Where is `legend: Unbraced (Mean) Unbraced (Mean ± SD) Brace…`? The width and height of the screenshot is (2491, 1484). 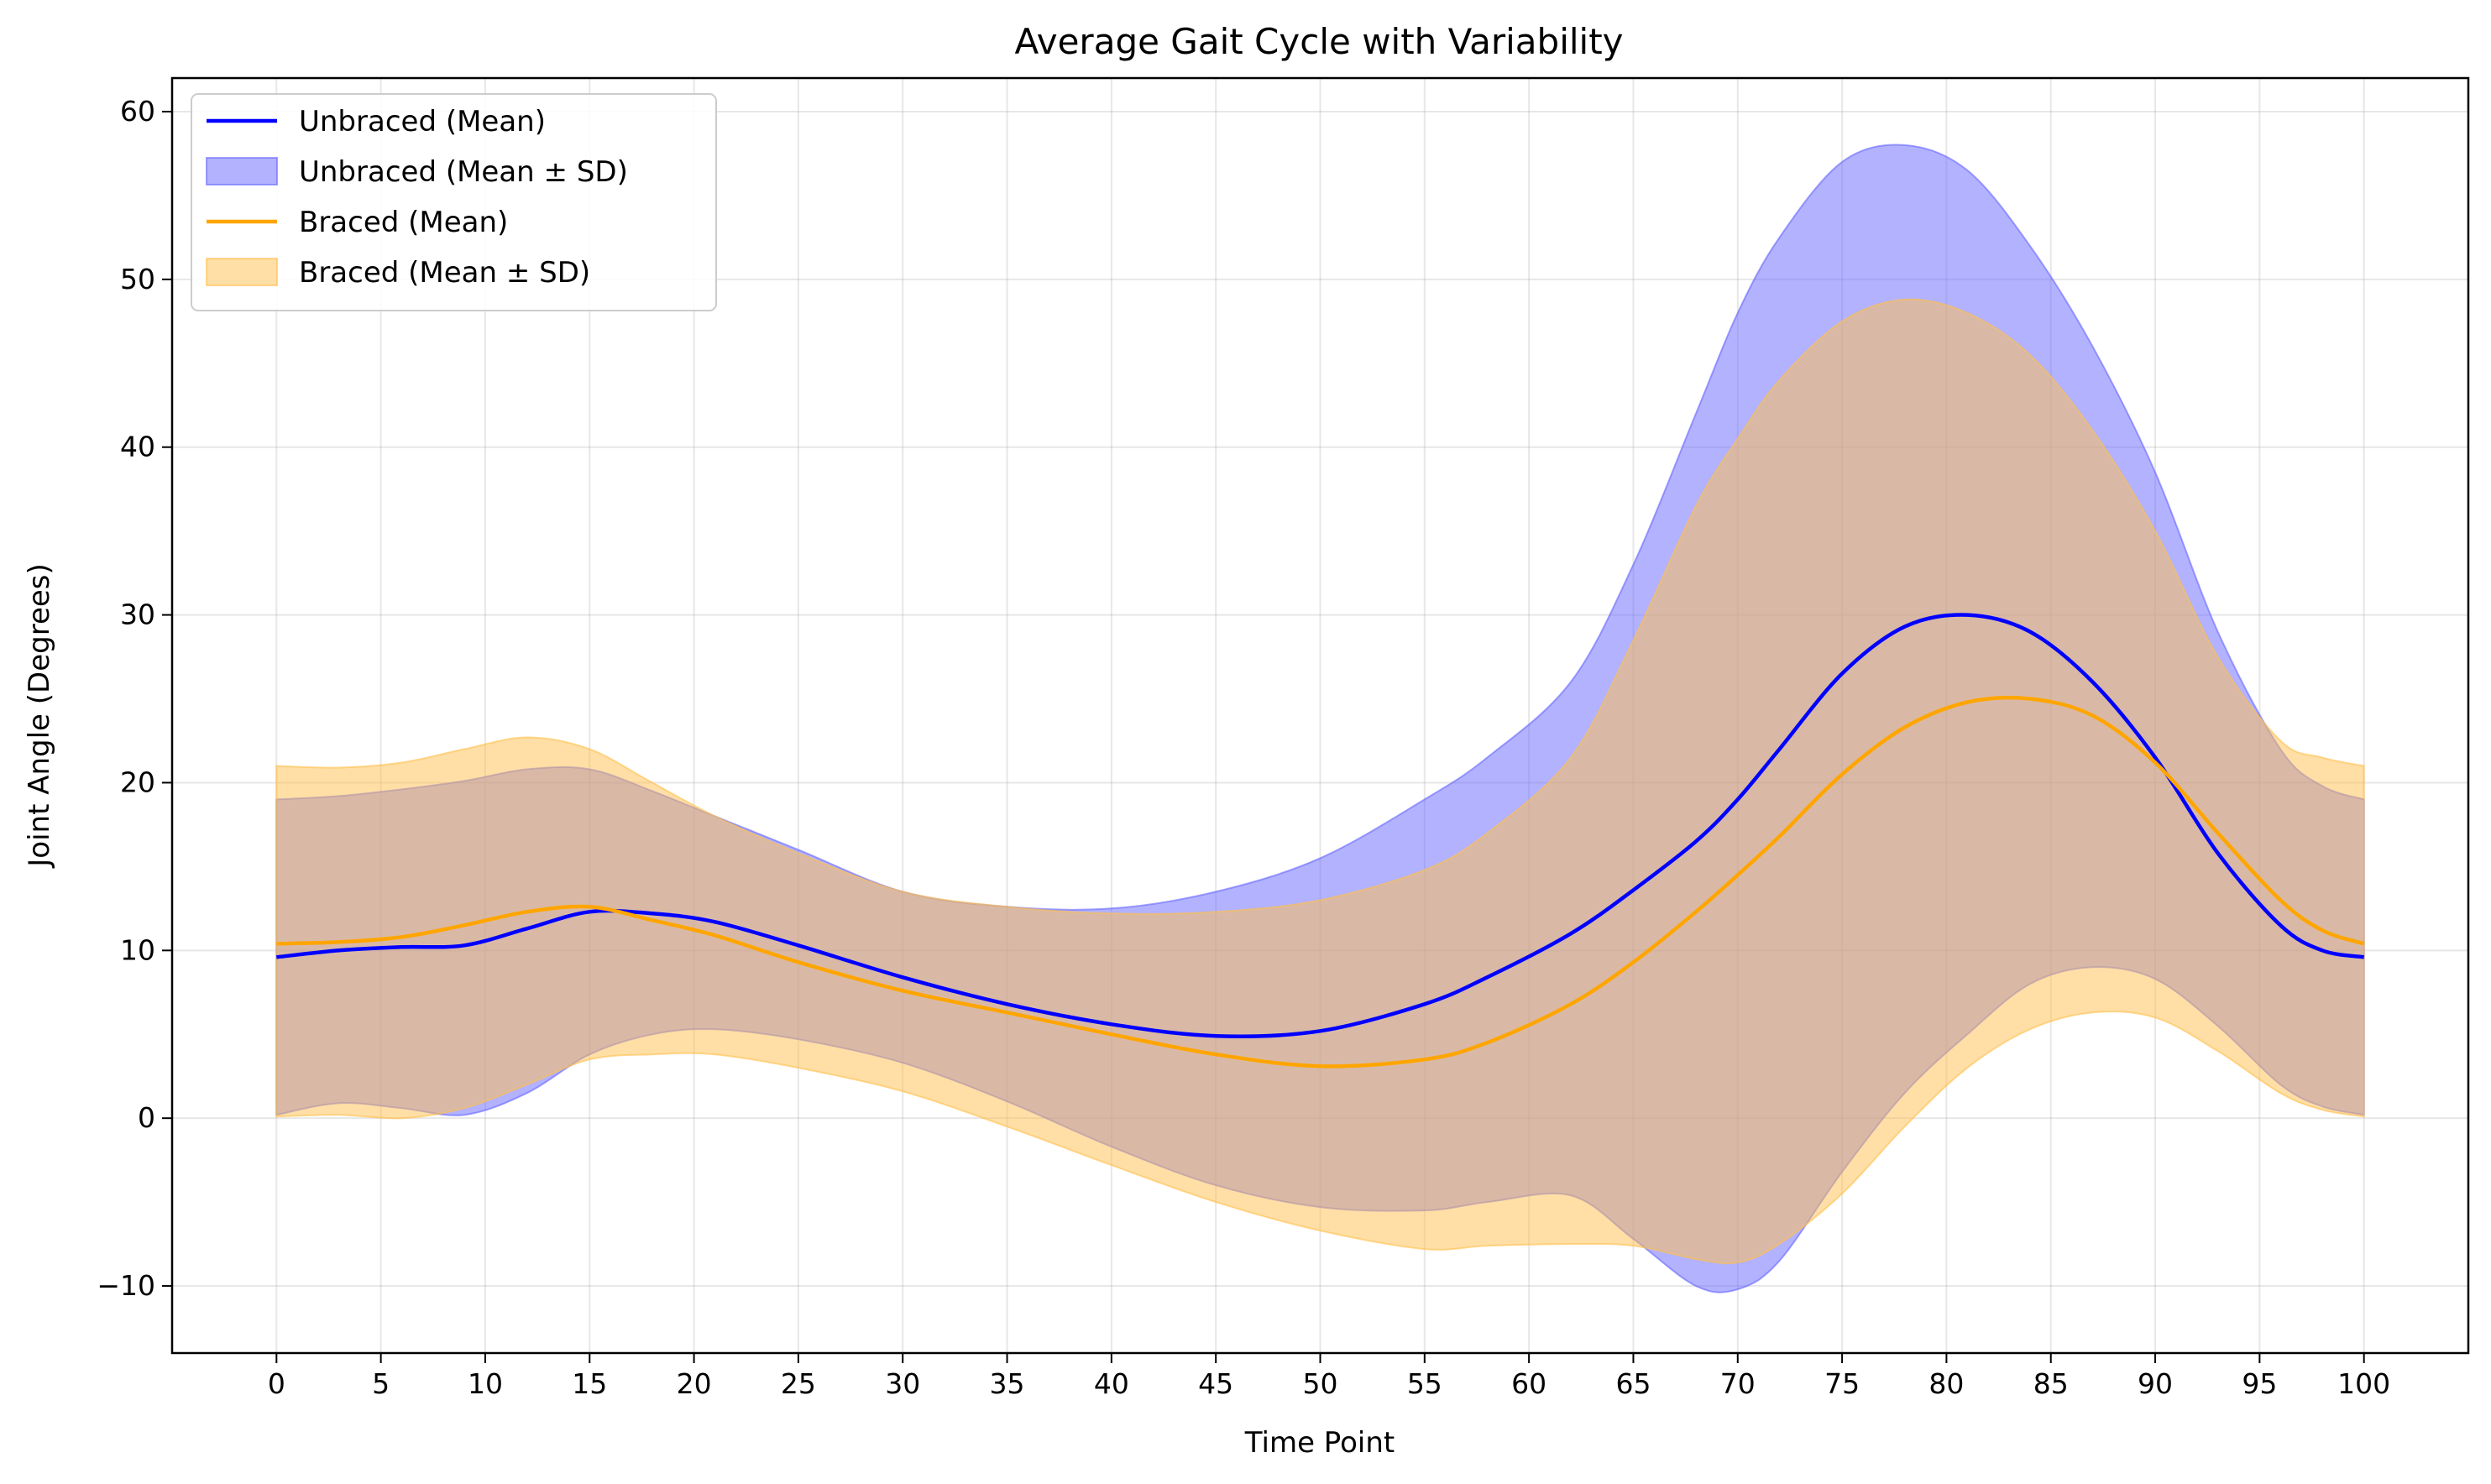 legend: Unbraced (Mean) Unbraced (Mean ± SD) Brace… is located at coordinates (454, 202).